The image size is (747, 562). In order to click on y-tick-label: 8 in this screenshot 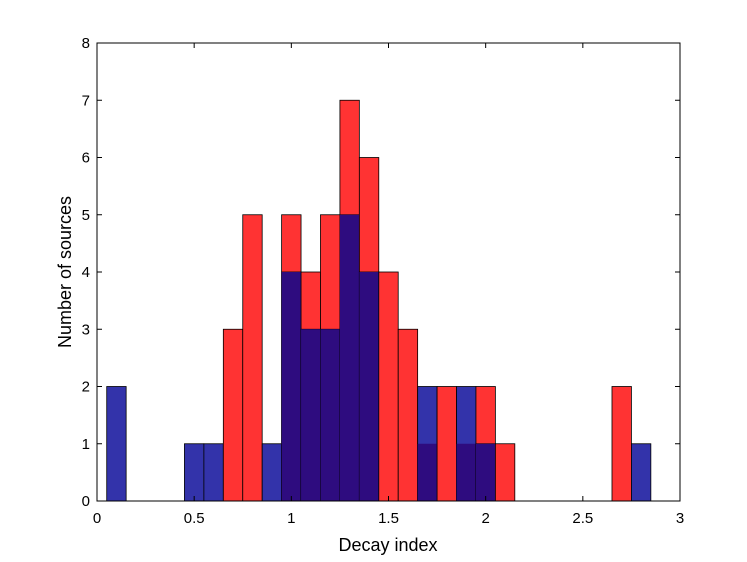, I will do `click(86, 43)`.